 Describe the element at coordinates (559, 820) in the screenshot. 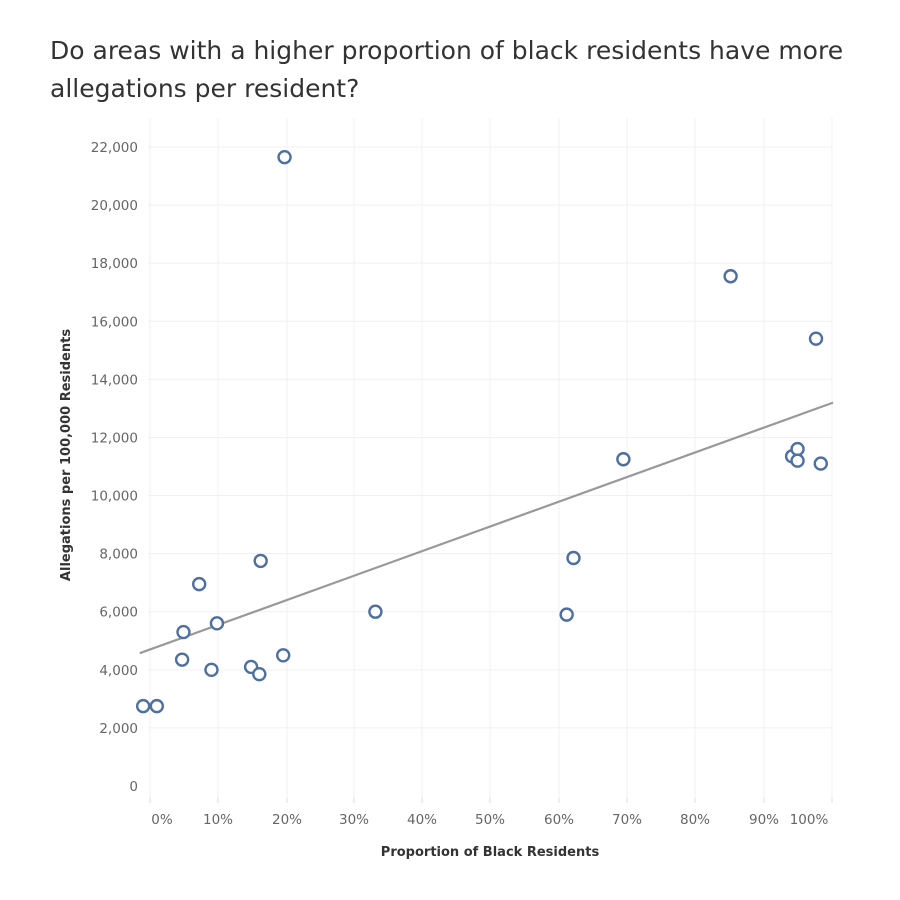

I see `x-tick-label: 60%` at that location.